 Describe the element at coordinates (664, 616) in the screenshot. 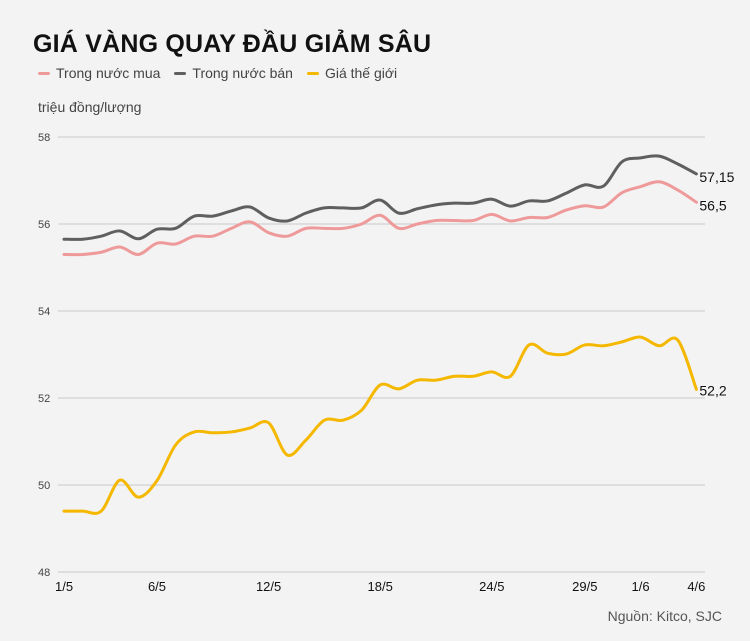

I see `source-note: Nguồn: Kitco, SJC` at that location.